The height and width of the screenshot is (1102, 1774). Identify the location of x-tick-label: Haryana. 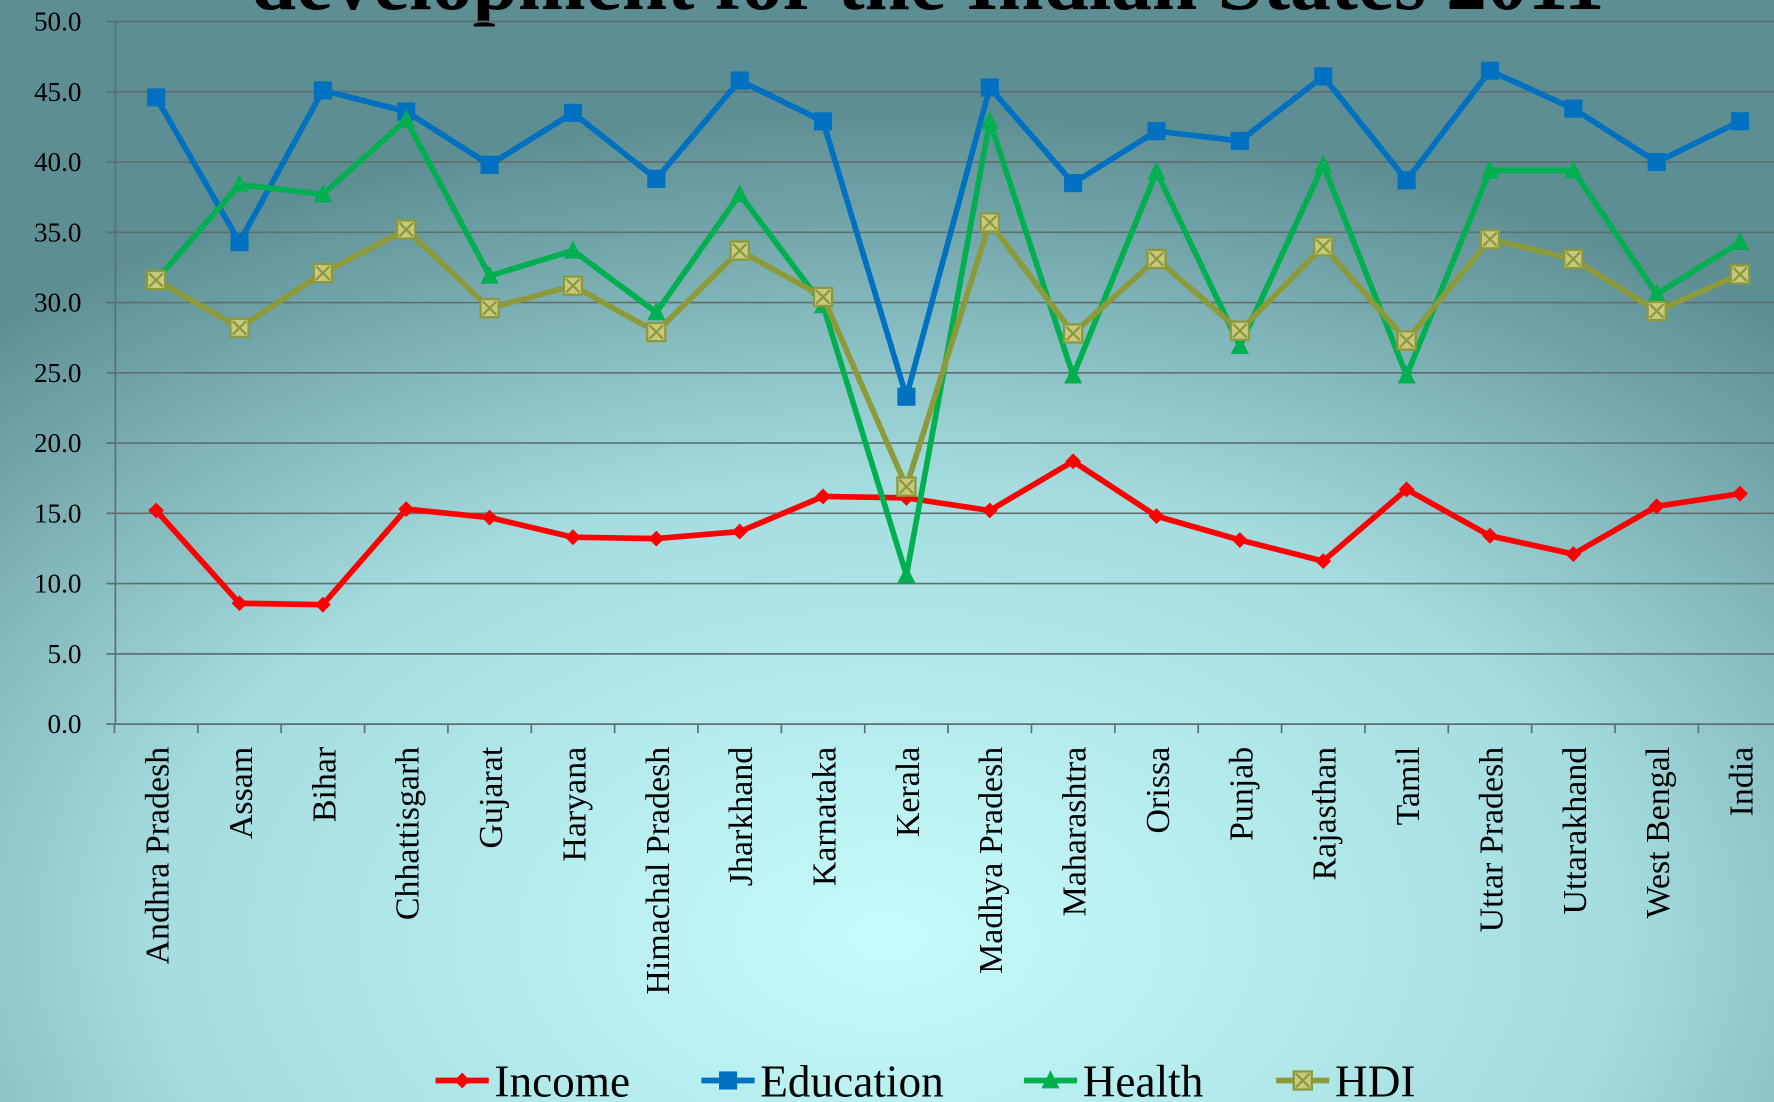
(574, 804).